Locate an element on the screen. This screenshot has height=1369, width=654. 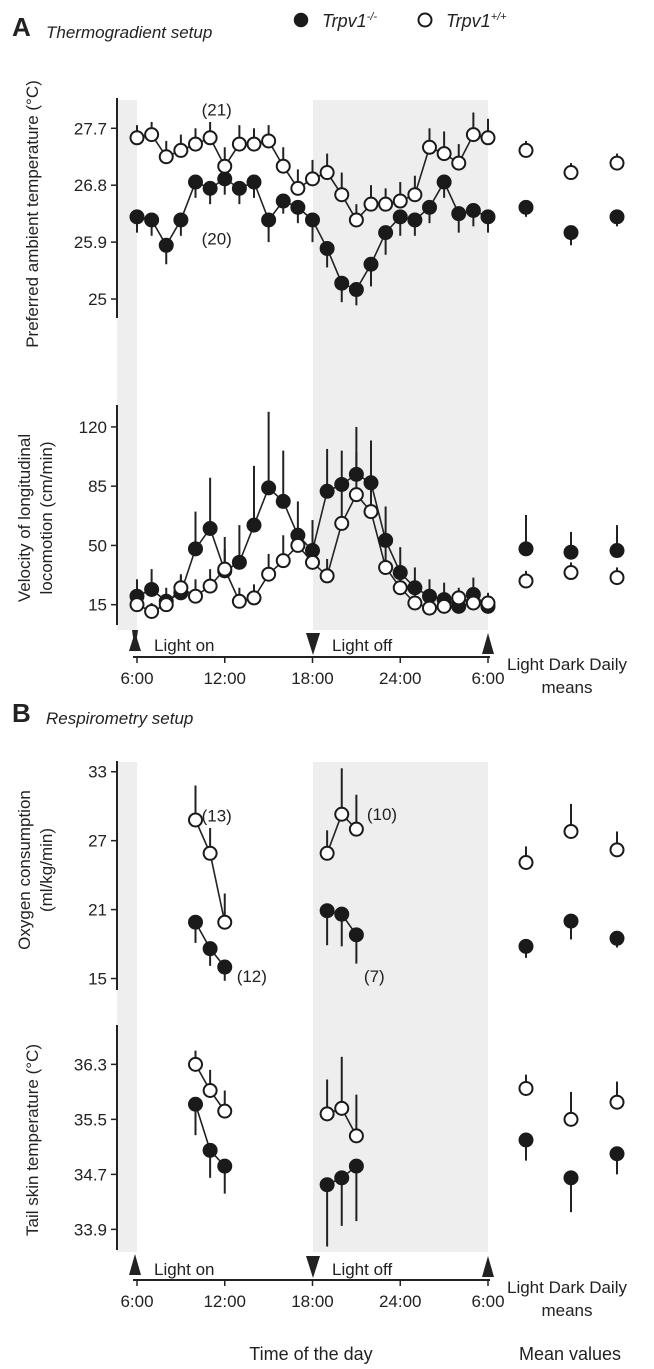
y-tick-label: 35.5 is located at coordinates (90, 1119).